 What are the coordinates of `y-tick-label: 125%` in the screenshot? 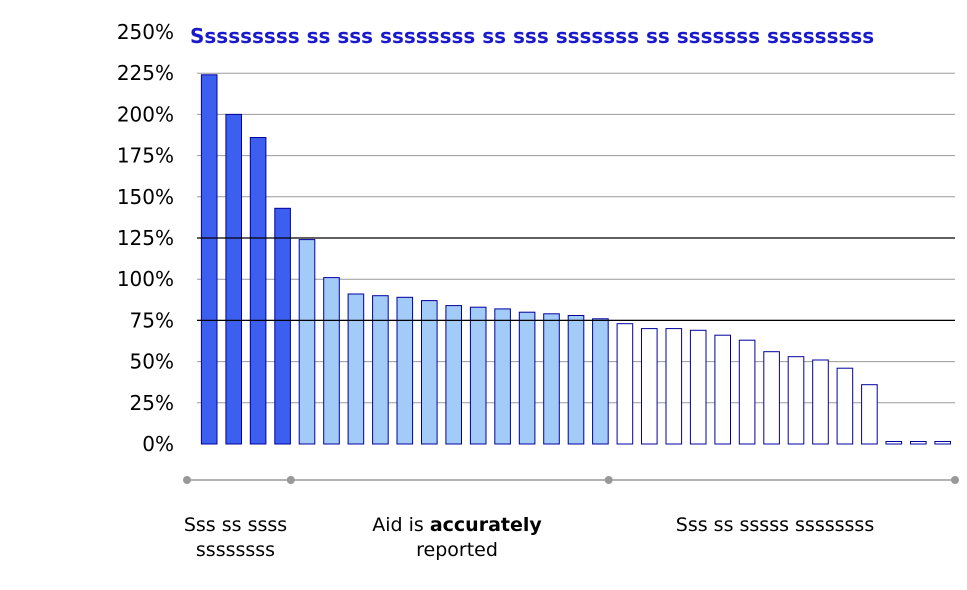 It's located at (145, 238).